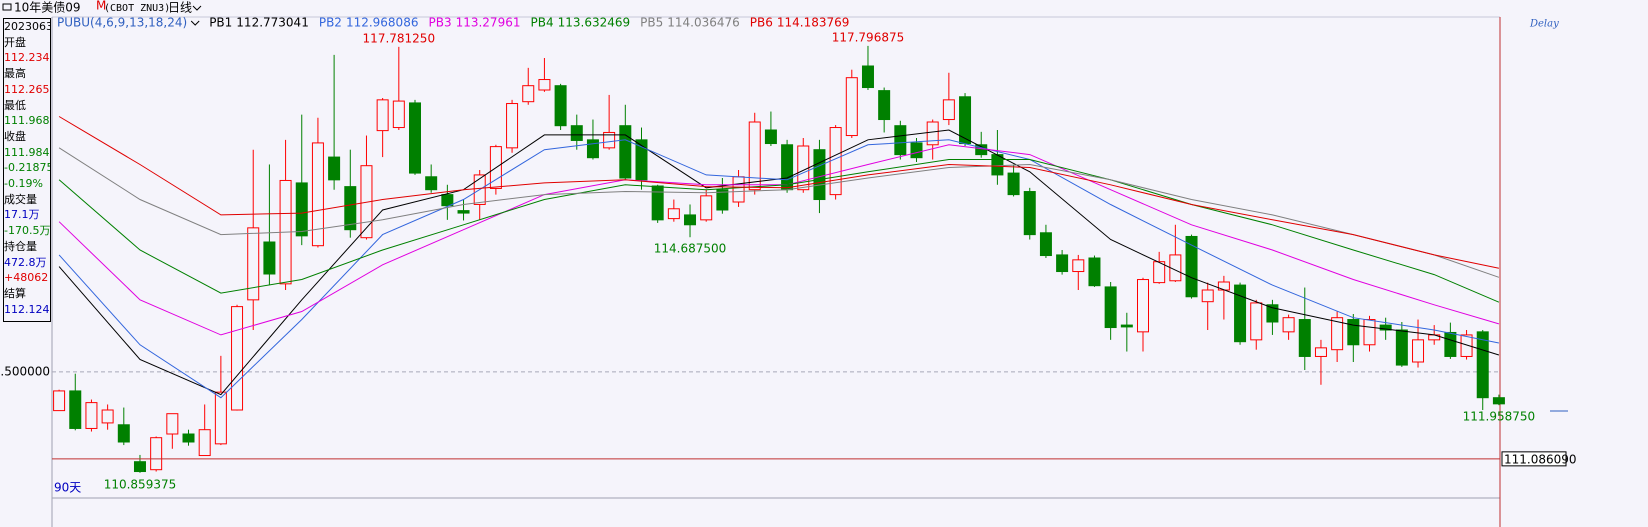 The width and height of the screenshot is (1648, 527). I want to click on field-value: 472.8万, so click(25, 262).